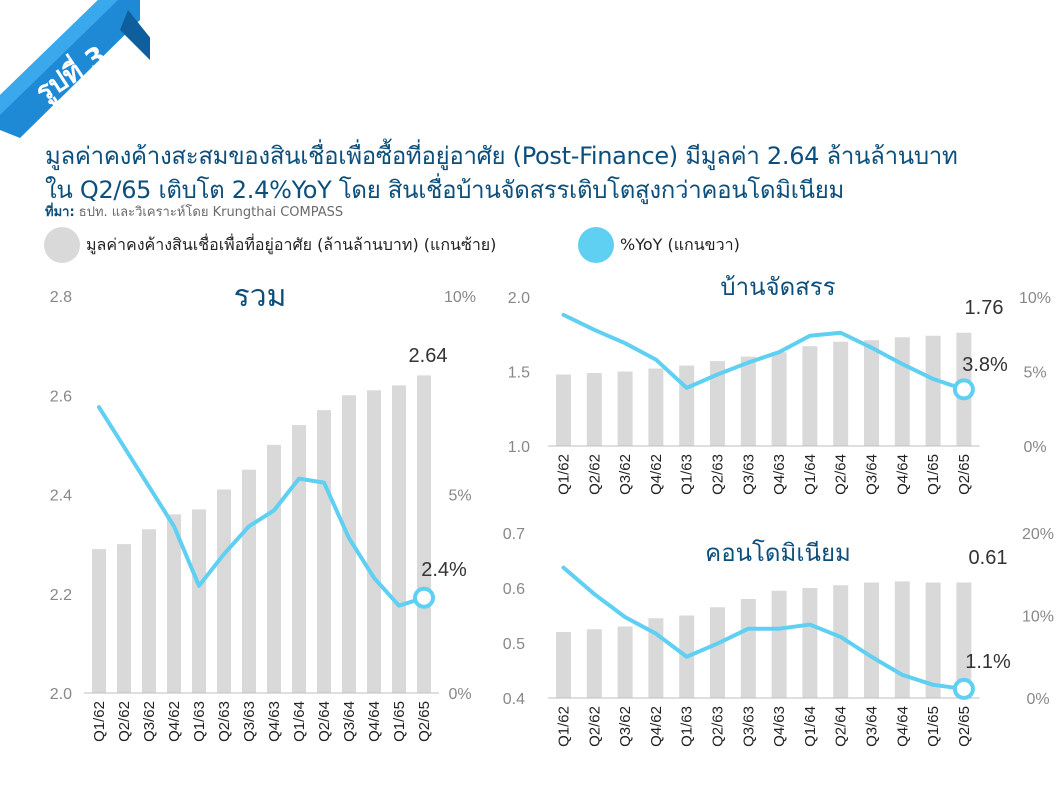 Image resolution: width=1063 pixels, height=790 pixels. I want to click on x-tick-2-10: Q3/64, so click(872, 726).